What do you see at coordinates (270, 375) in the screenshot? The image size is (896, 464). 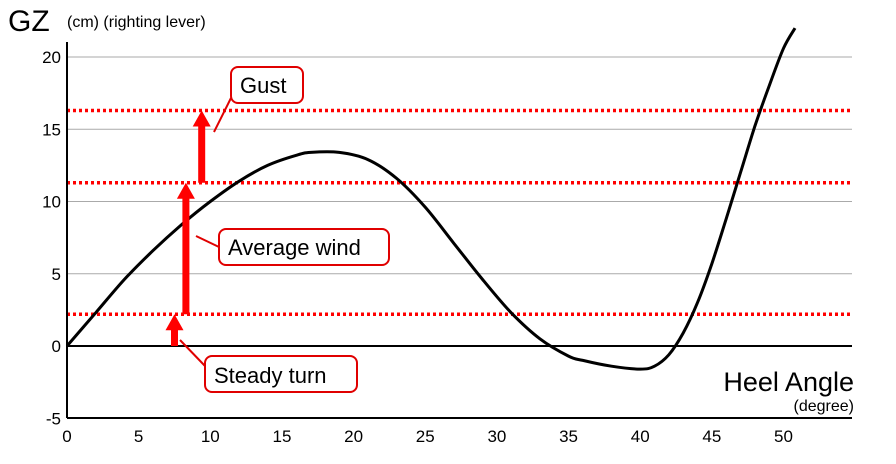 I see `annotation-label: Steady turn` at bounding box center [270, 375].